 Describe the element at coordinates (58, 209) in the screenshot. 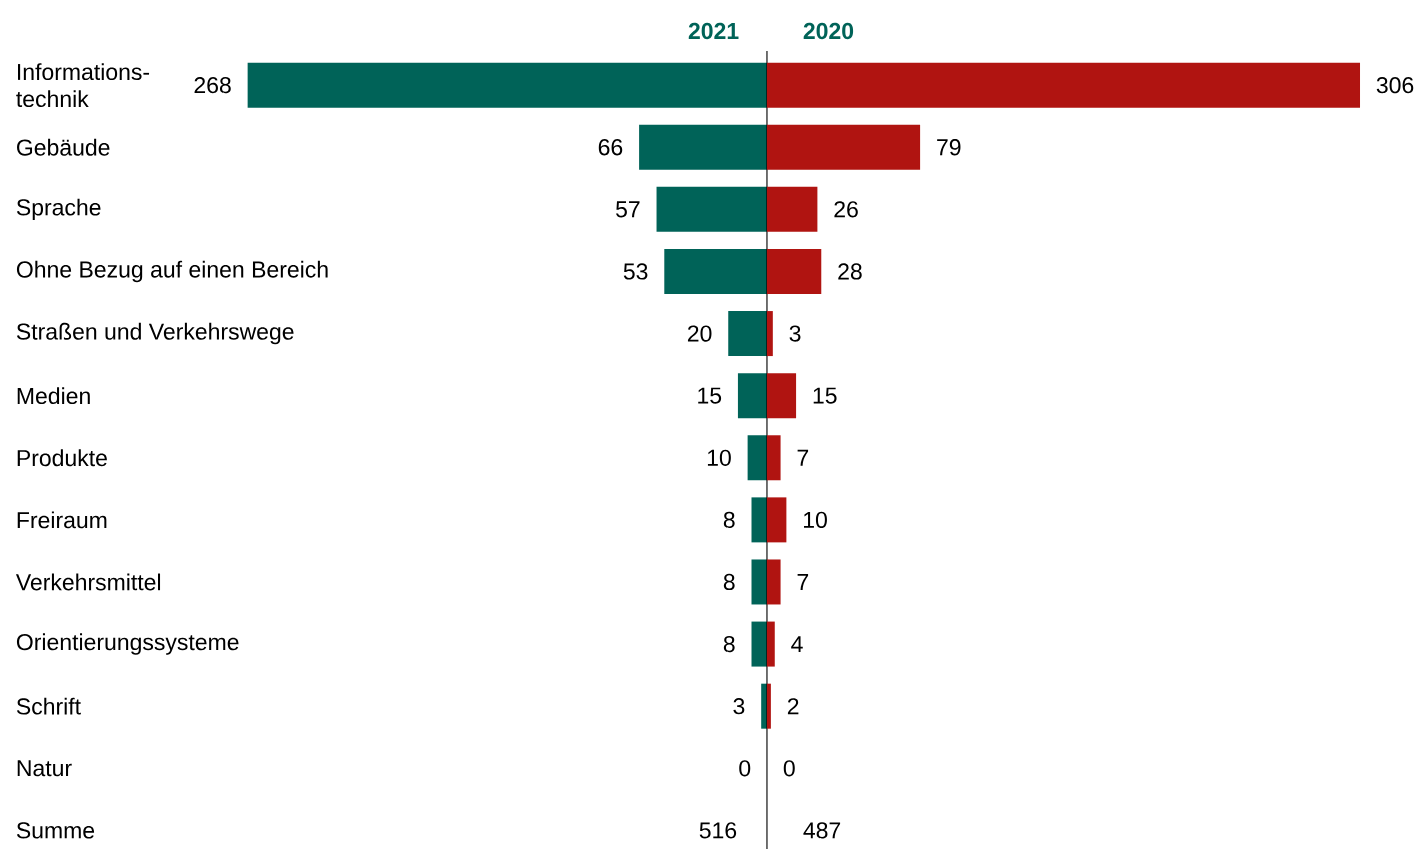

I see `y-tick-label: Sprache` at that location.